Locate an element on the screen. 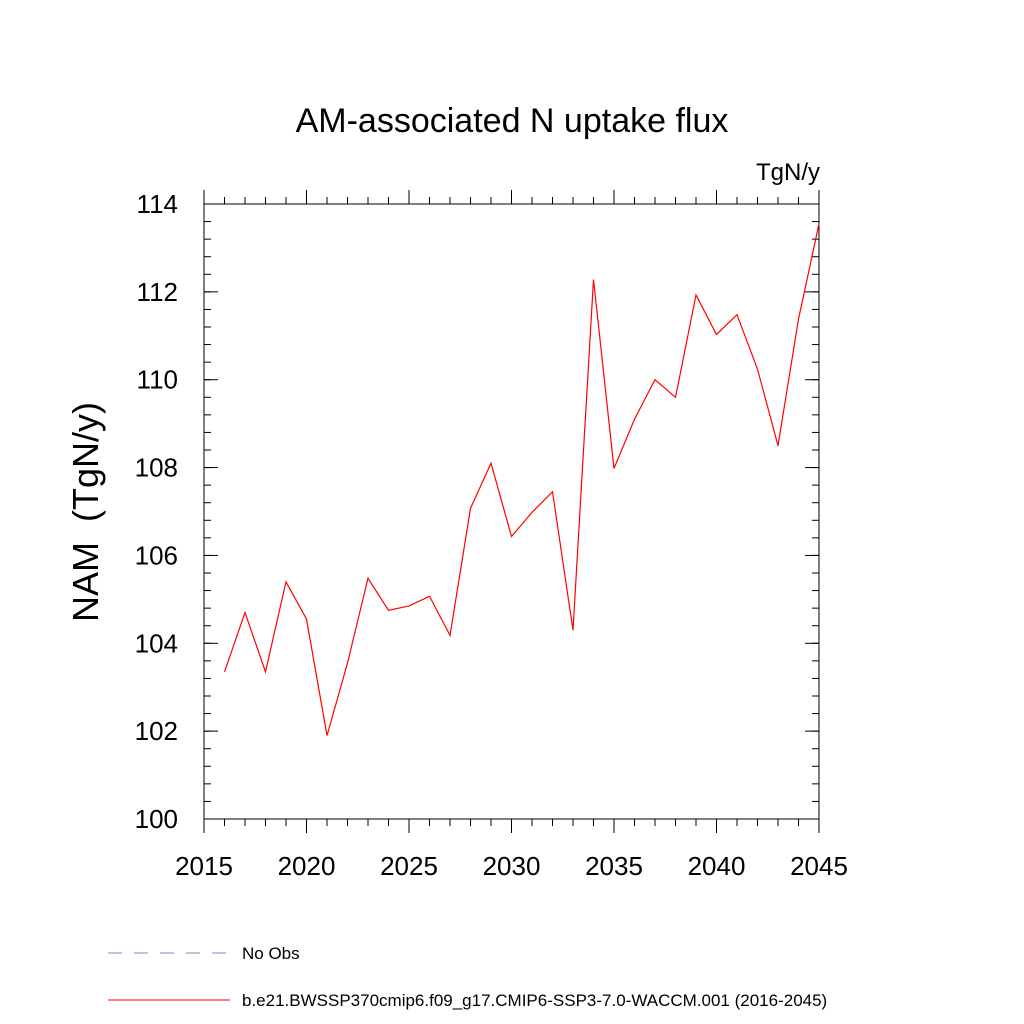 The height and width of the screenshot is (1024, 1024). y-tick-label: 114 is located at coordinates (157, 204).